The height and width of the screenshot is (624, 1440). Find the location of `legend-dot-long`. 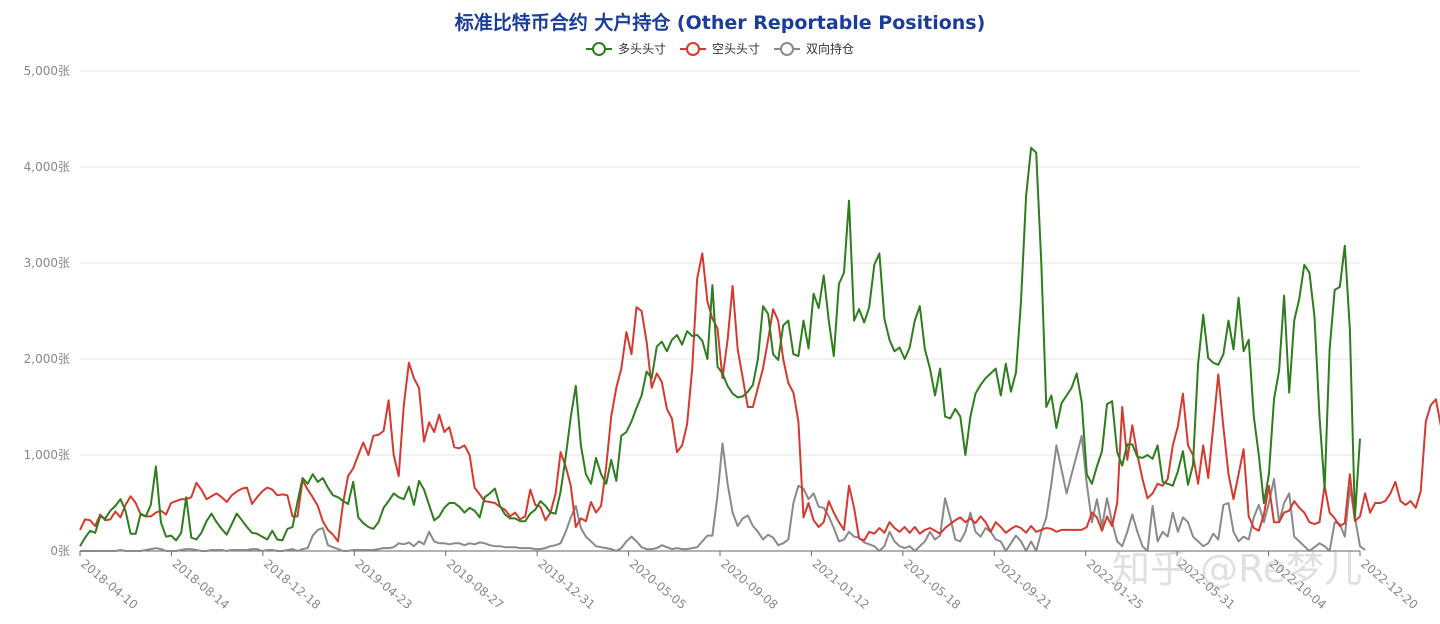

legend-dot-long is located at coordinates (598, 48).